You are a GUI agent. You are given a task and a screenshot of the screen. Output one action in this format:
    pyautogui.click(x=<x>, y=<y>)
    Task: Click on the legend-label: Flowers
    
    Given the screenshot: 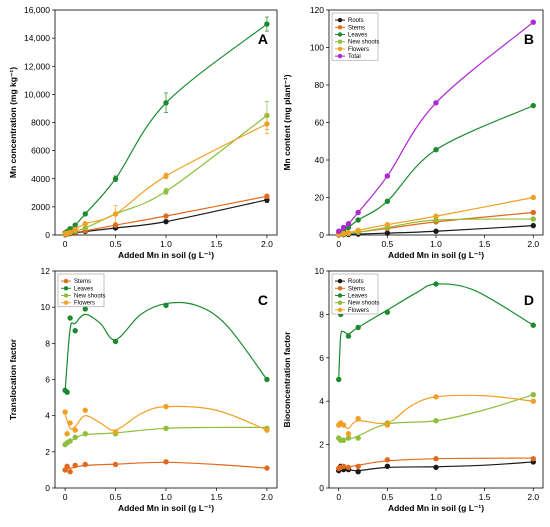 What is the action you would take?
    pyautogui.click(x=84, y=304)
    